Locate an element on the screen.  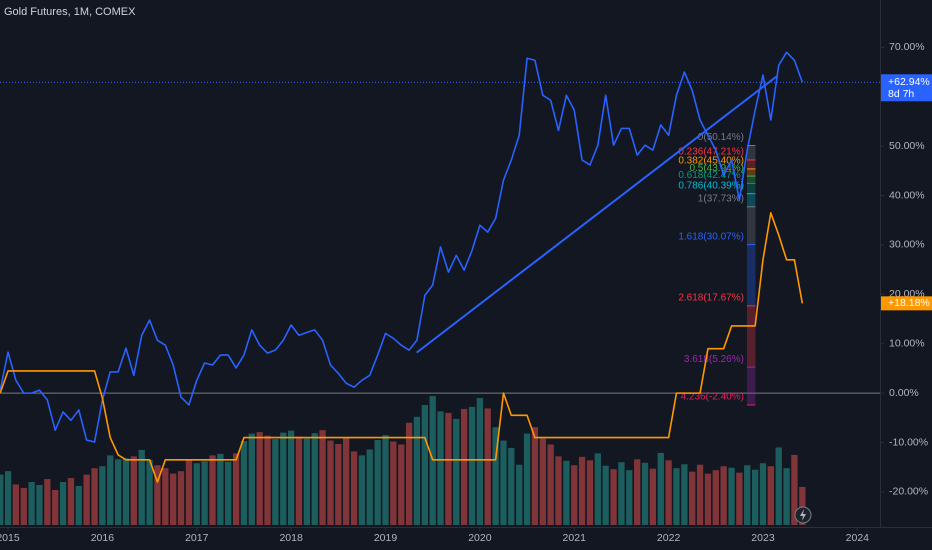
alert-icon is located at coordinates (803, 515).